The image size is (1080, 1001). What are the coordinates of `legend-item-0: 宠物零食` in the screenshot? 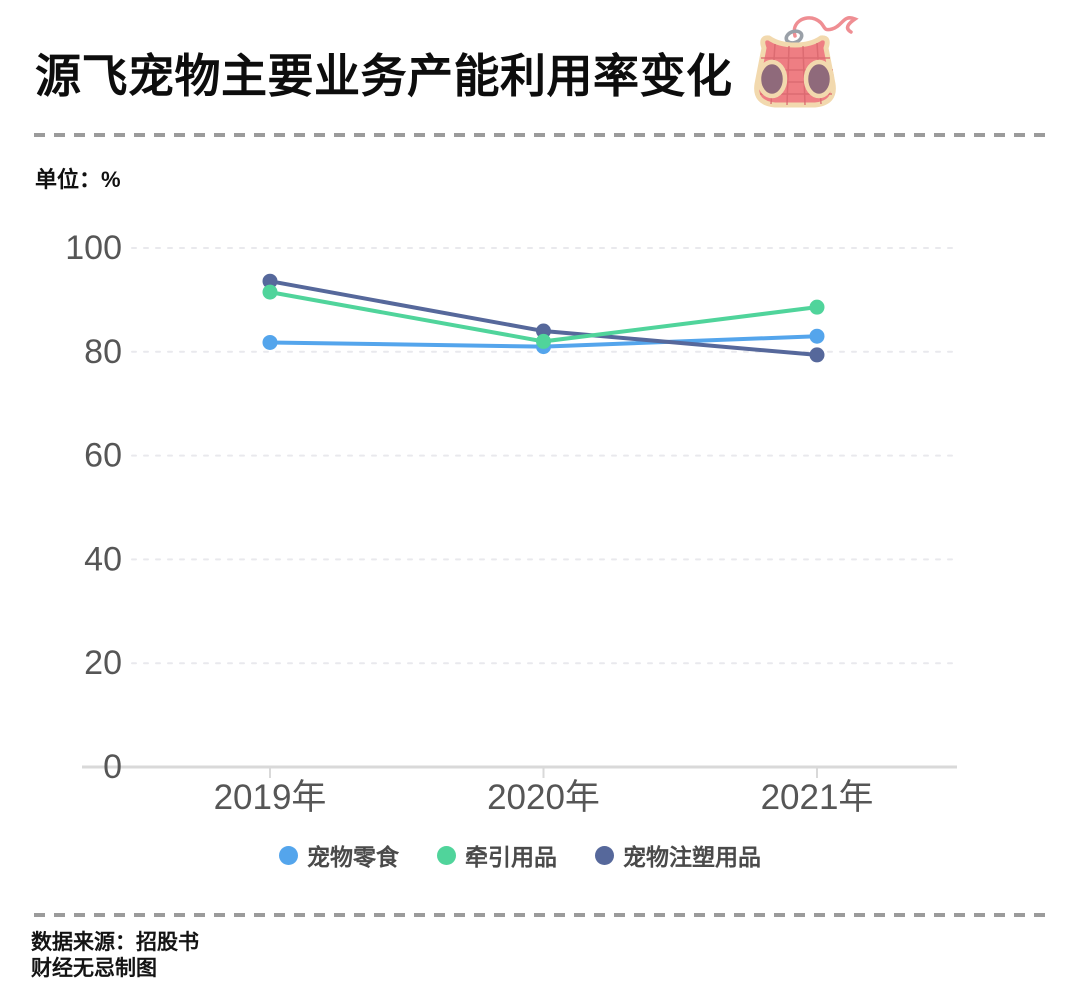 It's located at (339, 855).